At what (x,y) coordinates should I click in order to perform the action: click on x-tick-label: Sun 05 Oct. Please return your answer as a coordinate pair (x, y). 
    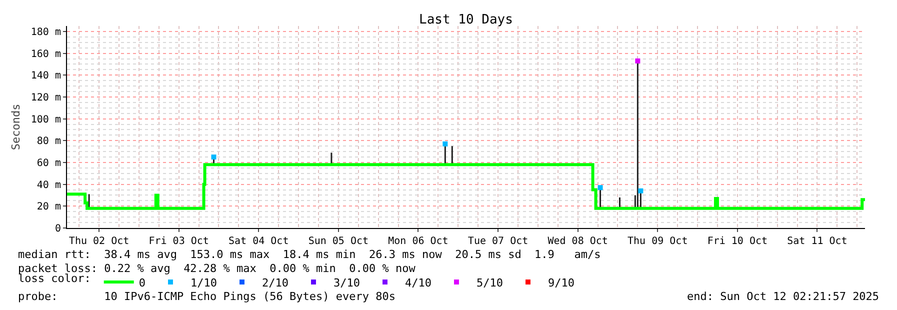
    Looking at the image, I should click on (338, 241).